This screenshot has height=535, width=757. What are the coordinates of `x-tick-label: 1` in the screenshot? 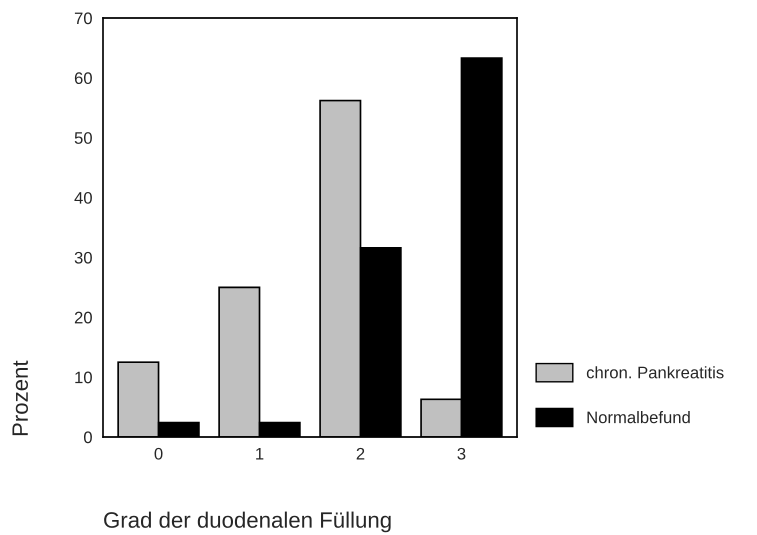 It's located at (260, 454).